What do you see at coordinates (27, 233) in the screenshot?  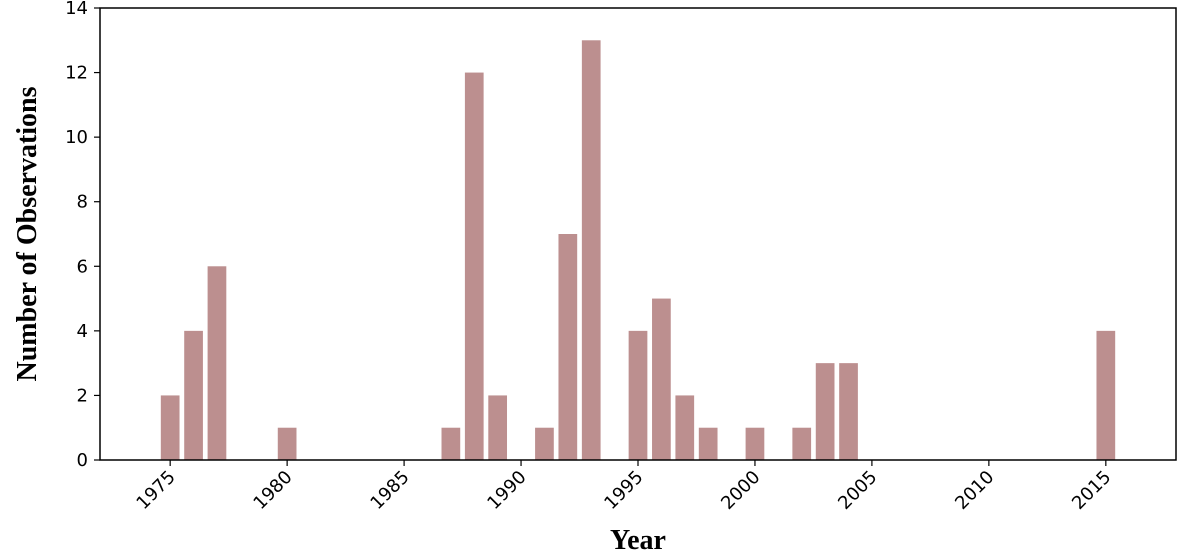 I see `y-axis-title: Number of Observations` at bounding box center [27, 233].